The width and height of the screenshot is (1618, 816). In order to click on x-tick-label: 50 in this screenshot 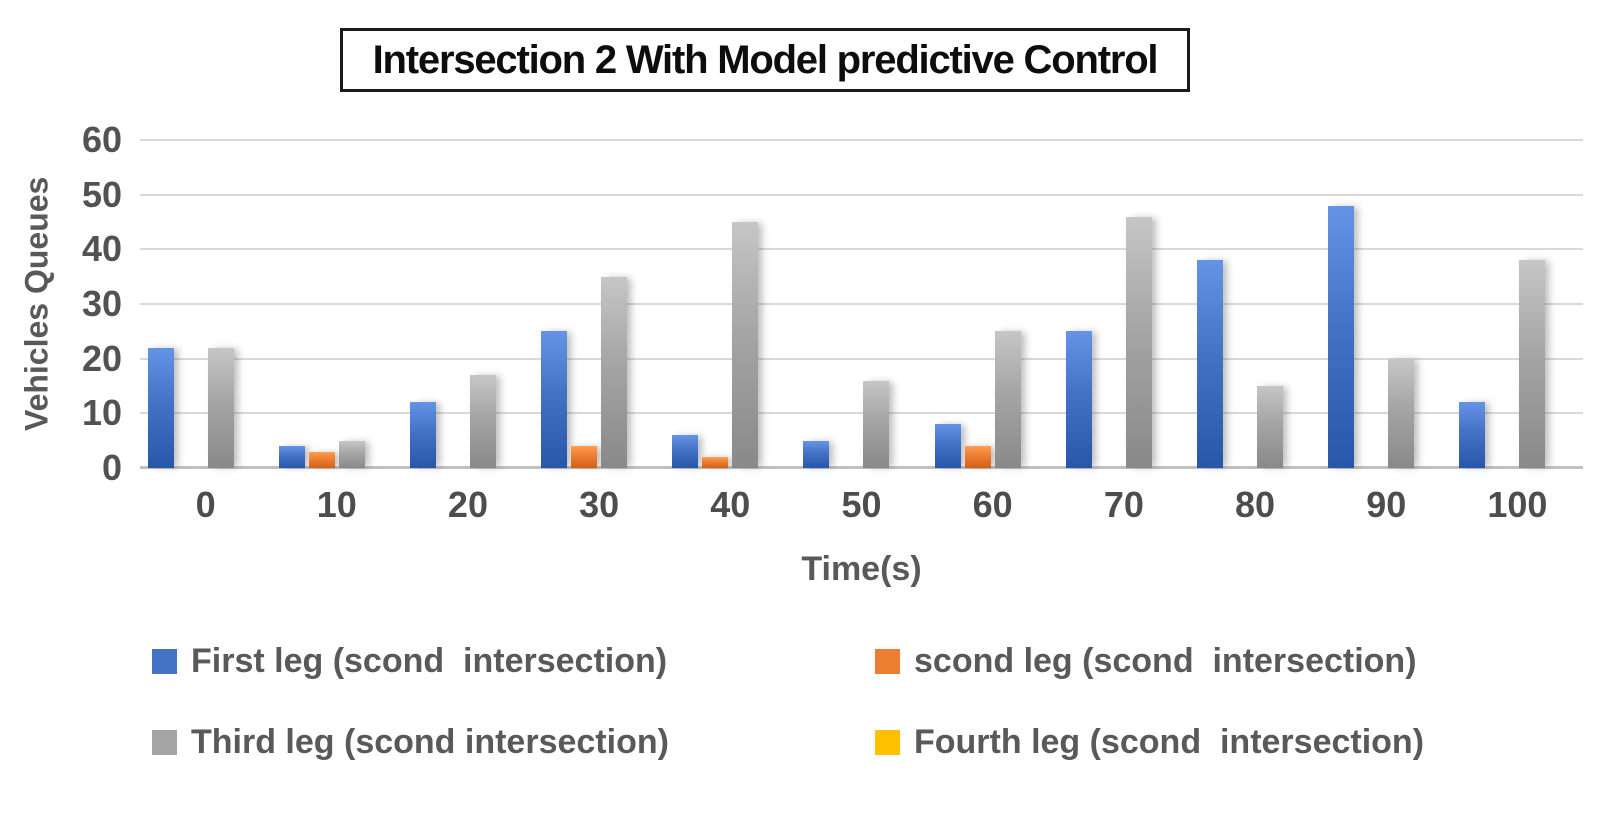, I will do `click(861, 504)`.